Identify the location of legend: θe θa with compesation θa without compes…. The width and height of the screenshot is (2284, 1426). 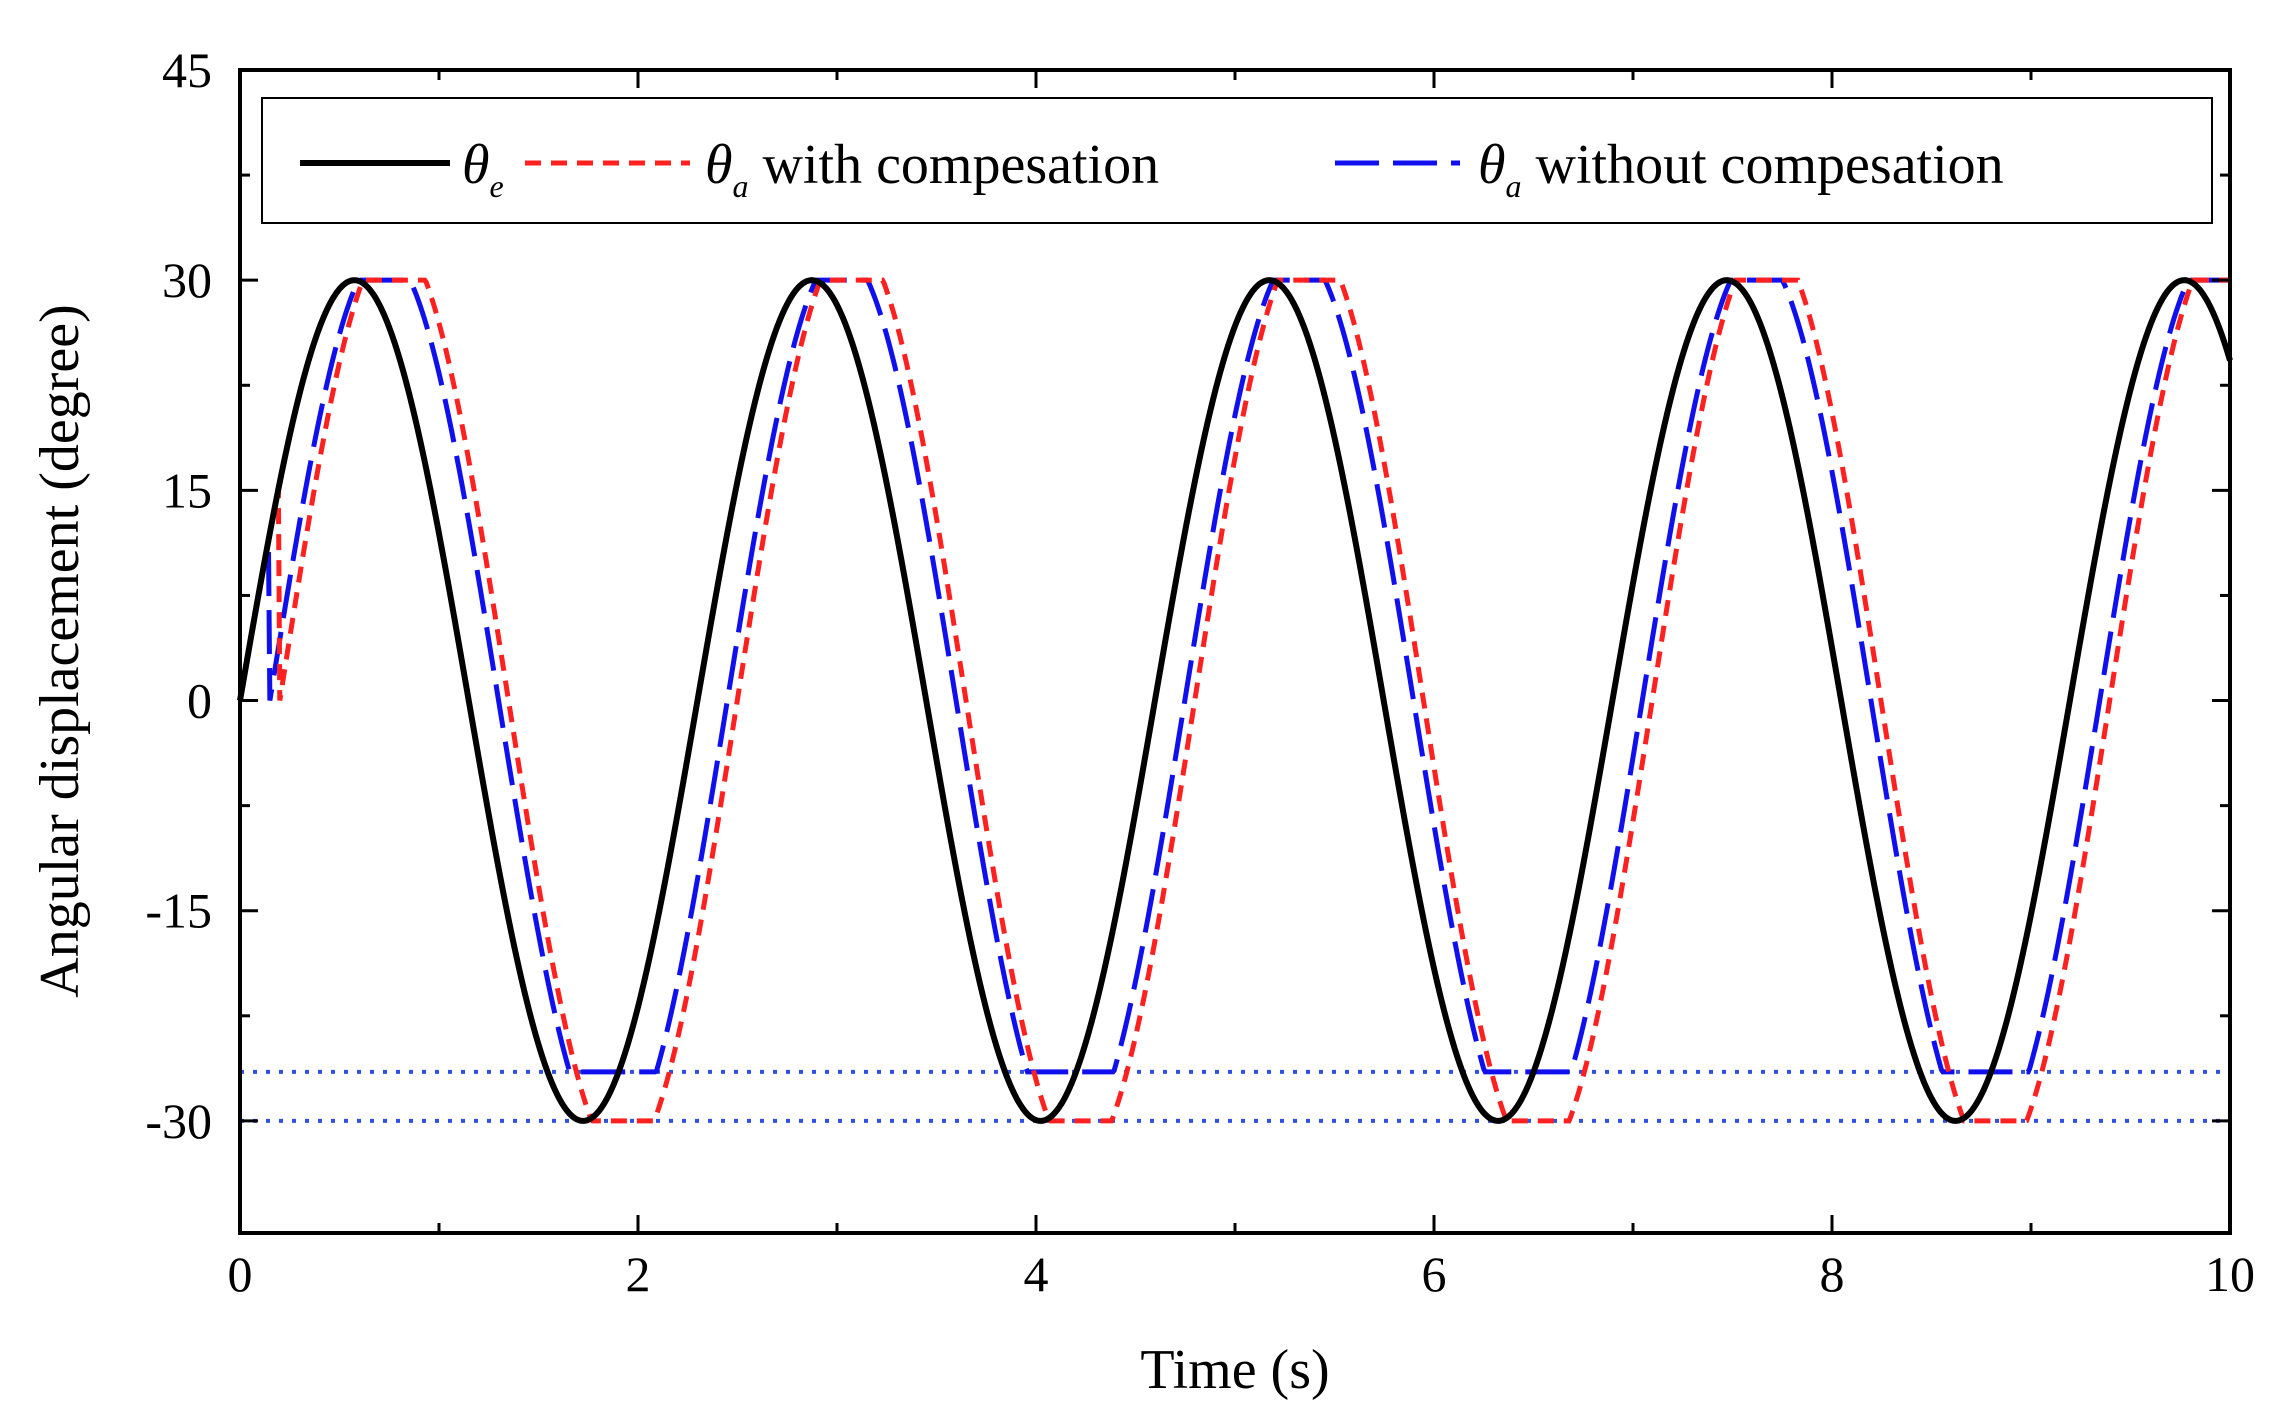
(1237, 160).